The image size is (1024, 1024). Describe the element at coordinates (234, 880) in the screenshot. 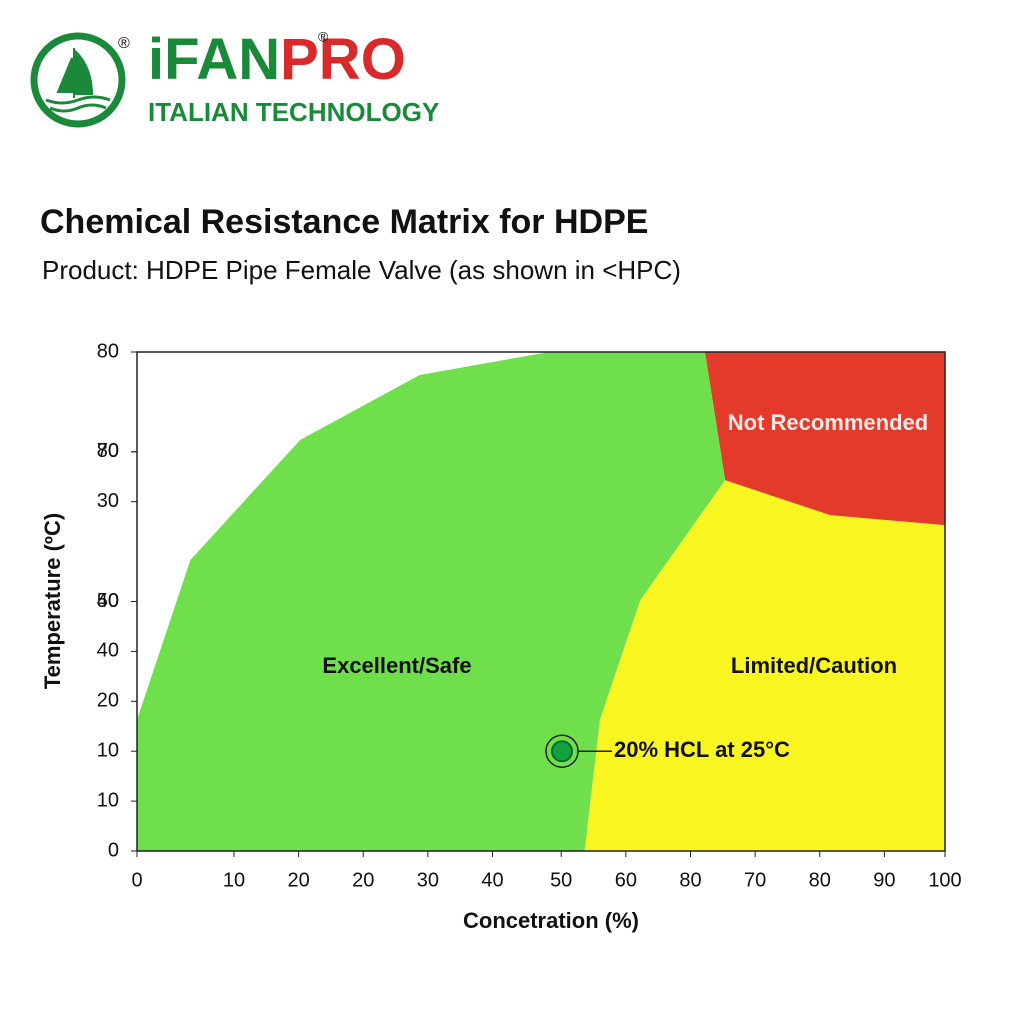

I see `x-tick-label: 10` at that location.